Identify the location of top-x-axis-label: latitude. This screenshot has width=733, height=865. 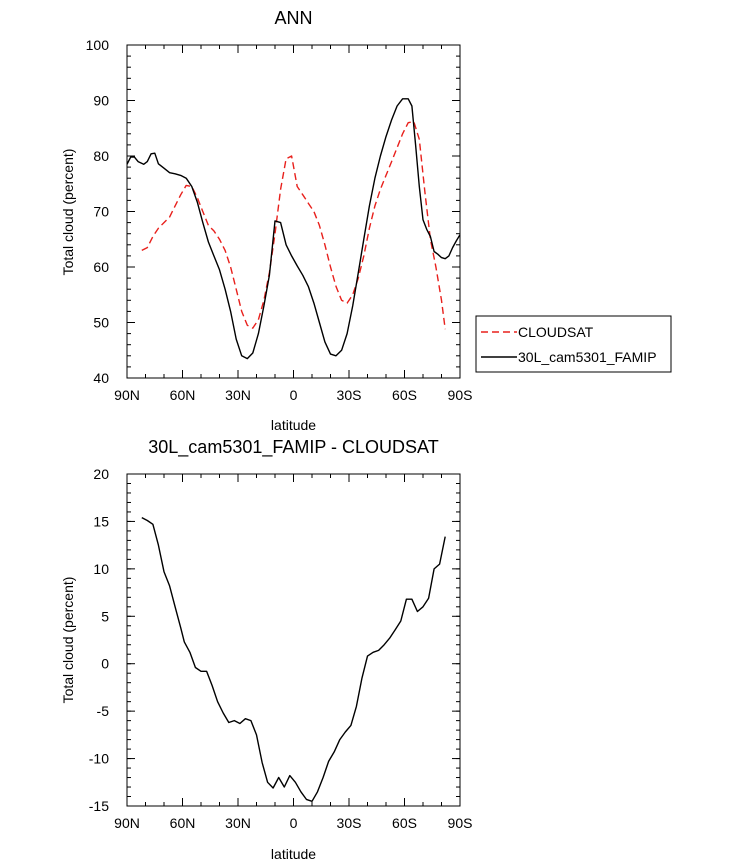
(293, 425).